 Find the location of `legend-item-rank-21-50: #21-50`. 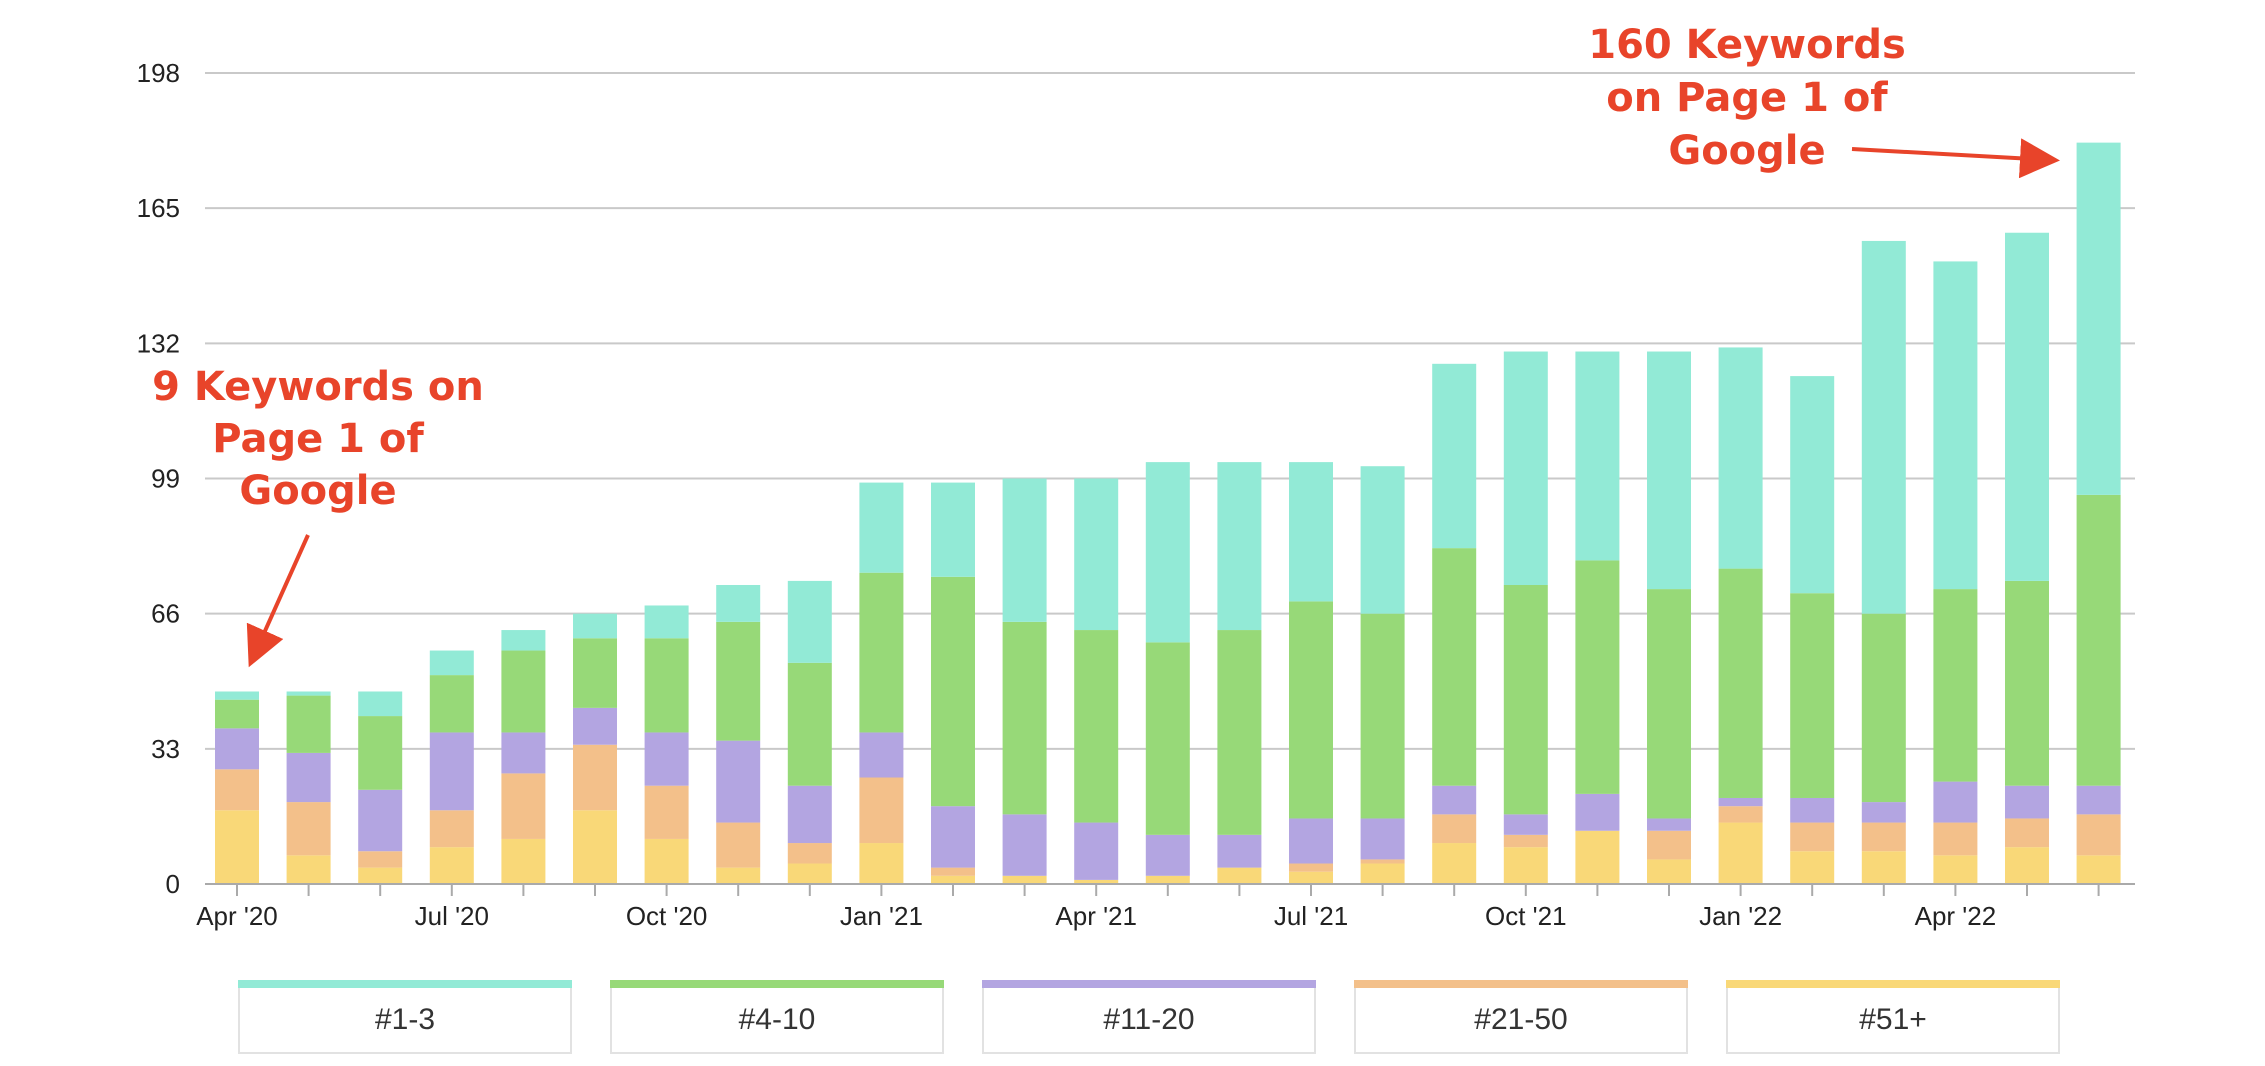

legend-item-rank-21-50: #21-50 is located at coordinates (1521, 1017).